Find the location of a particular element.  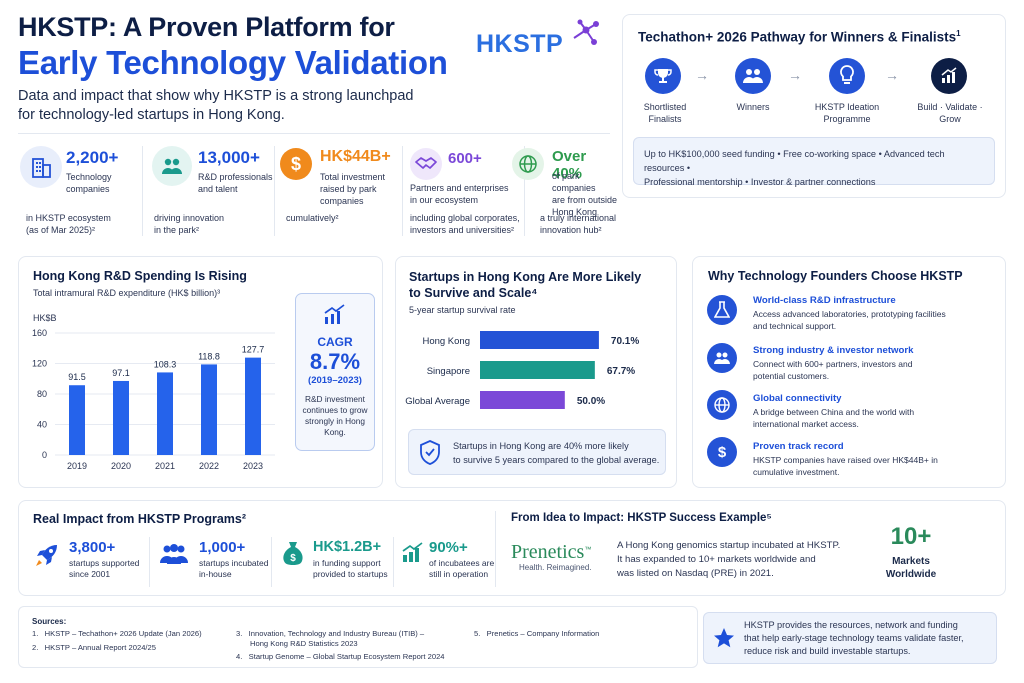

markets-value: 10+ is located at coordinates (911, 536).